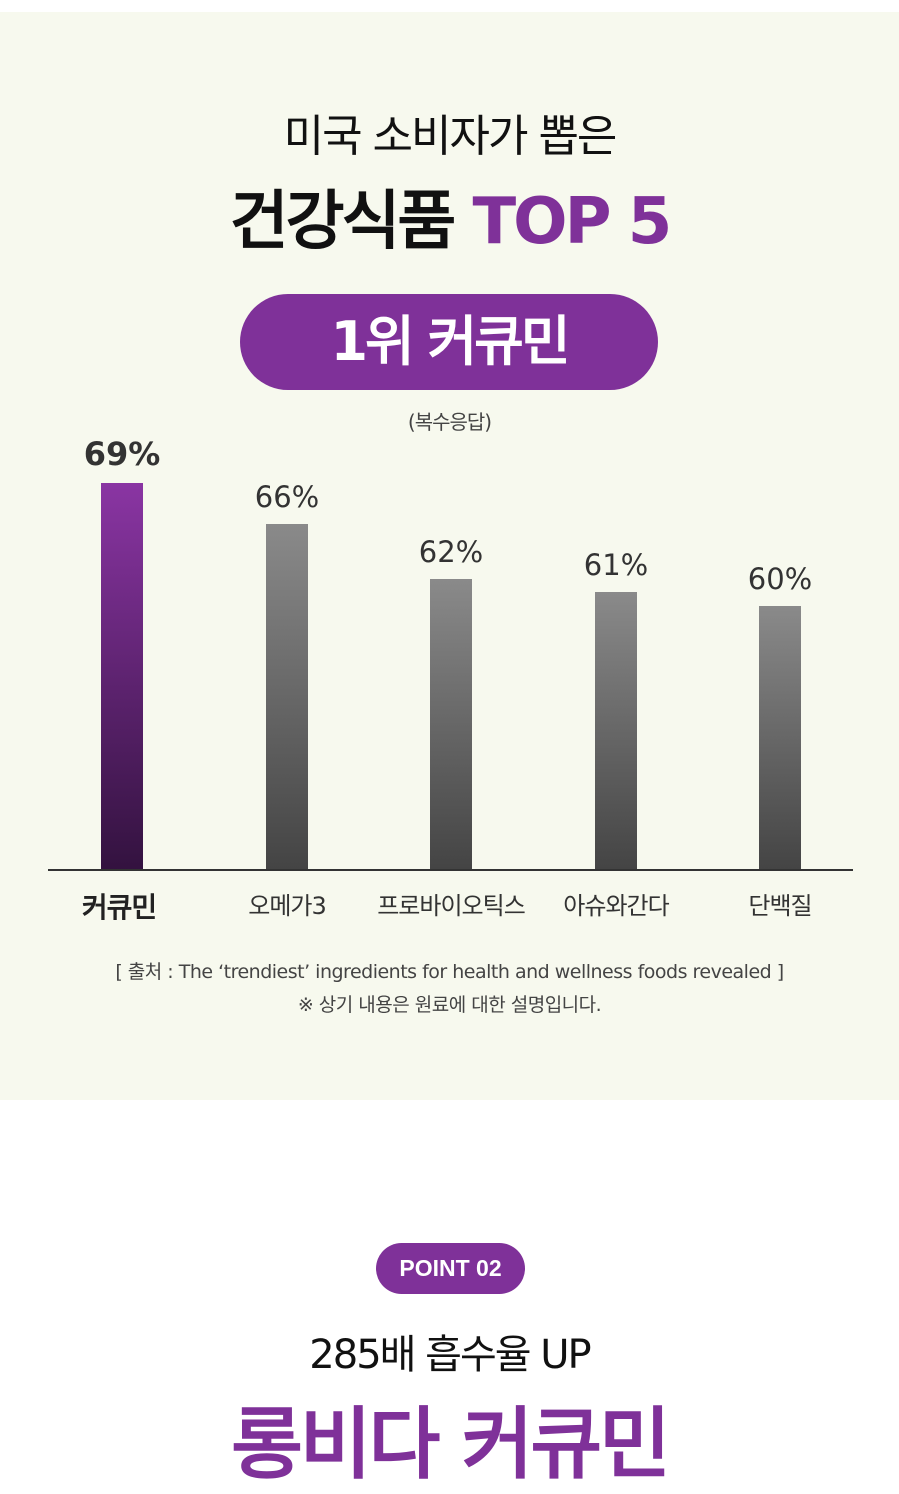 The image size is (899, 1494). I want to click on category-label: 프로바이오틱스, so click(451, 906).